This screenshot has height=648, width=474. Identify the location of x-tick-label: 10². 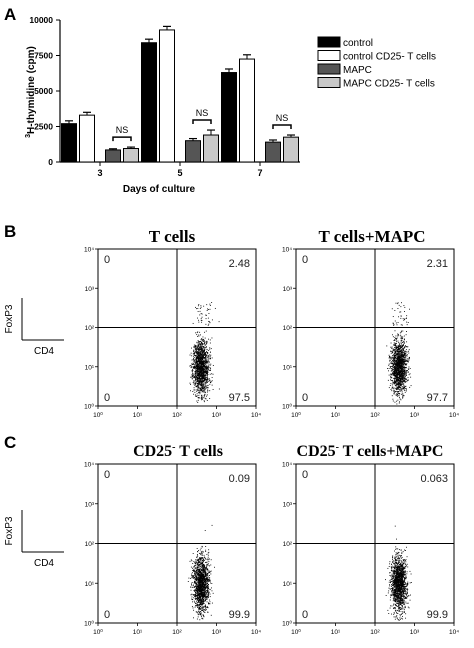
(375, 415).